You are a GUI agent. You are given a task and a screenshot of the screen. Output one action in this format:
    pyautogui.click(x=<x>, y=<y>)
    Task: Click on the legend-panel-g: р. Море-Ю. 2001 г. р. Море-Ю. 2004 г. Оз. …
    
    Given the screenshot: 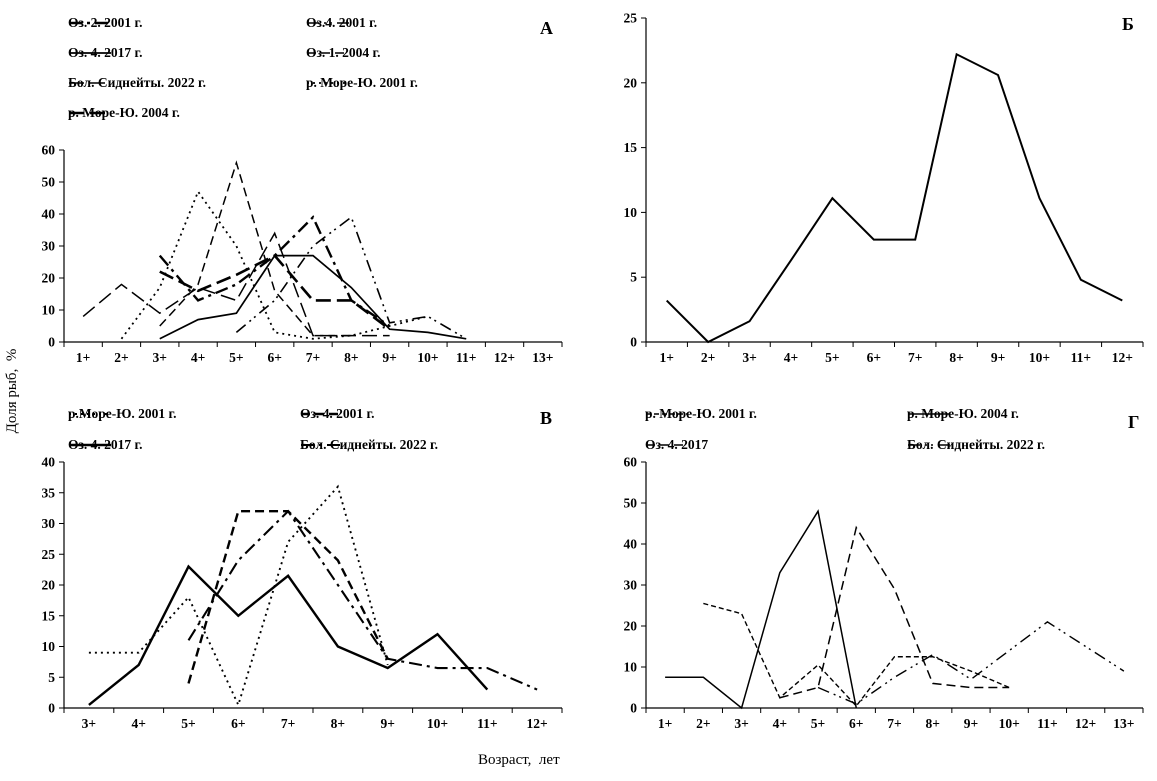 What is the action you would take?
    pyautogui.click(x=899, y=429)
    